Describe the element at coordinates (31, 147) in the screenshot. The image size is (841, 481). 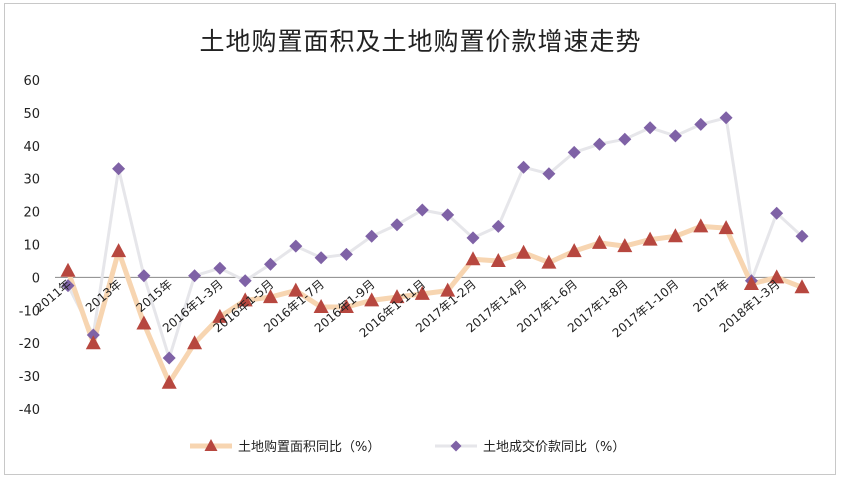
I see `y-tick-label: 40` at that location.